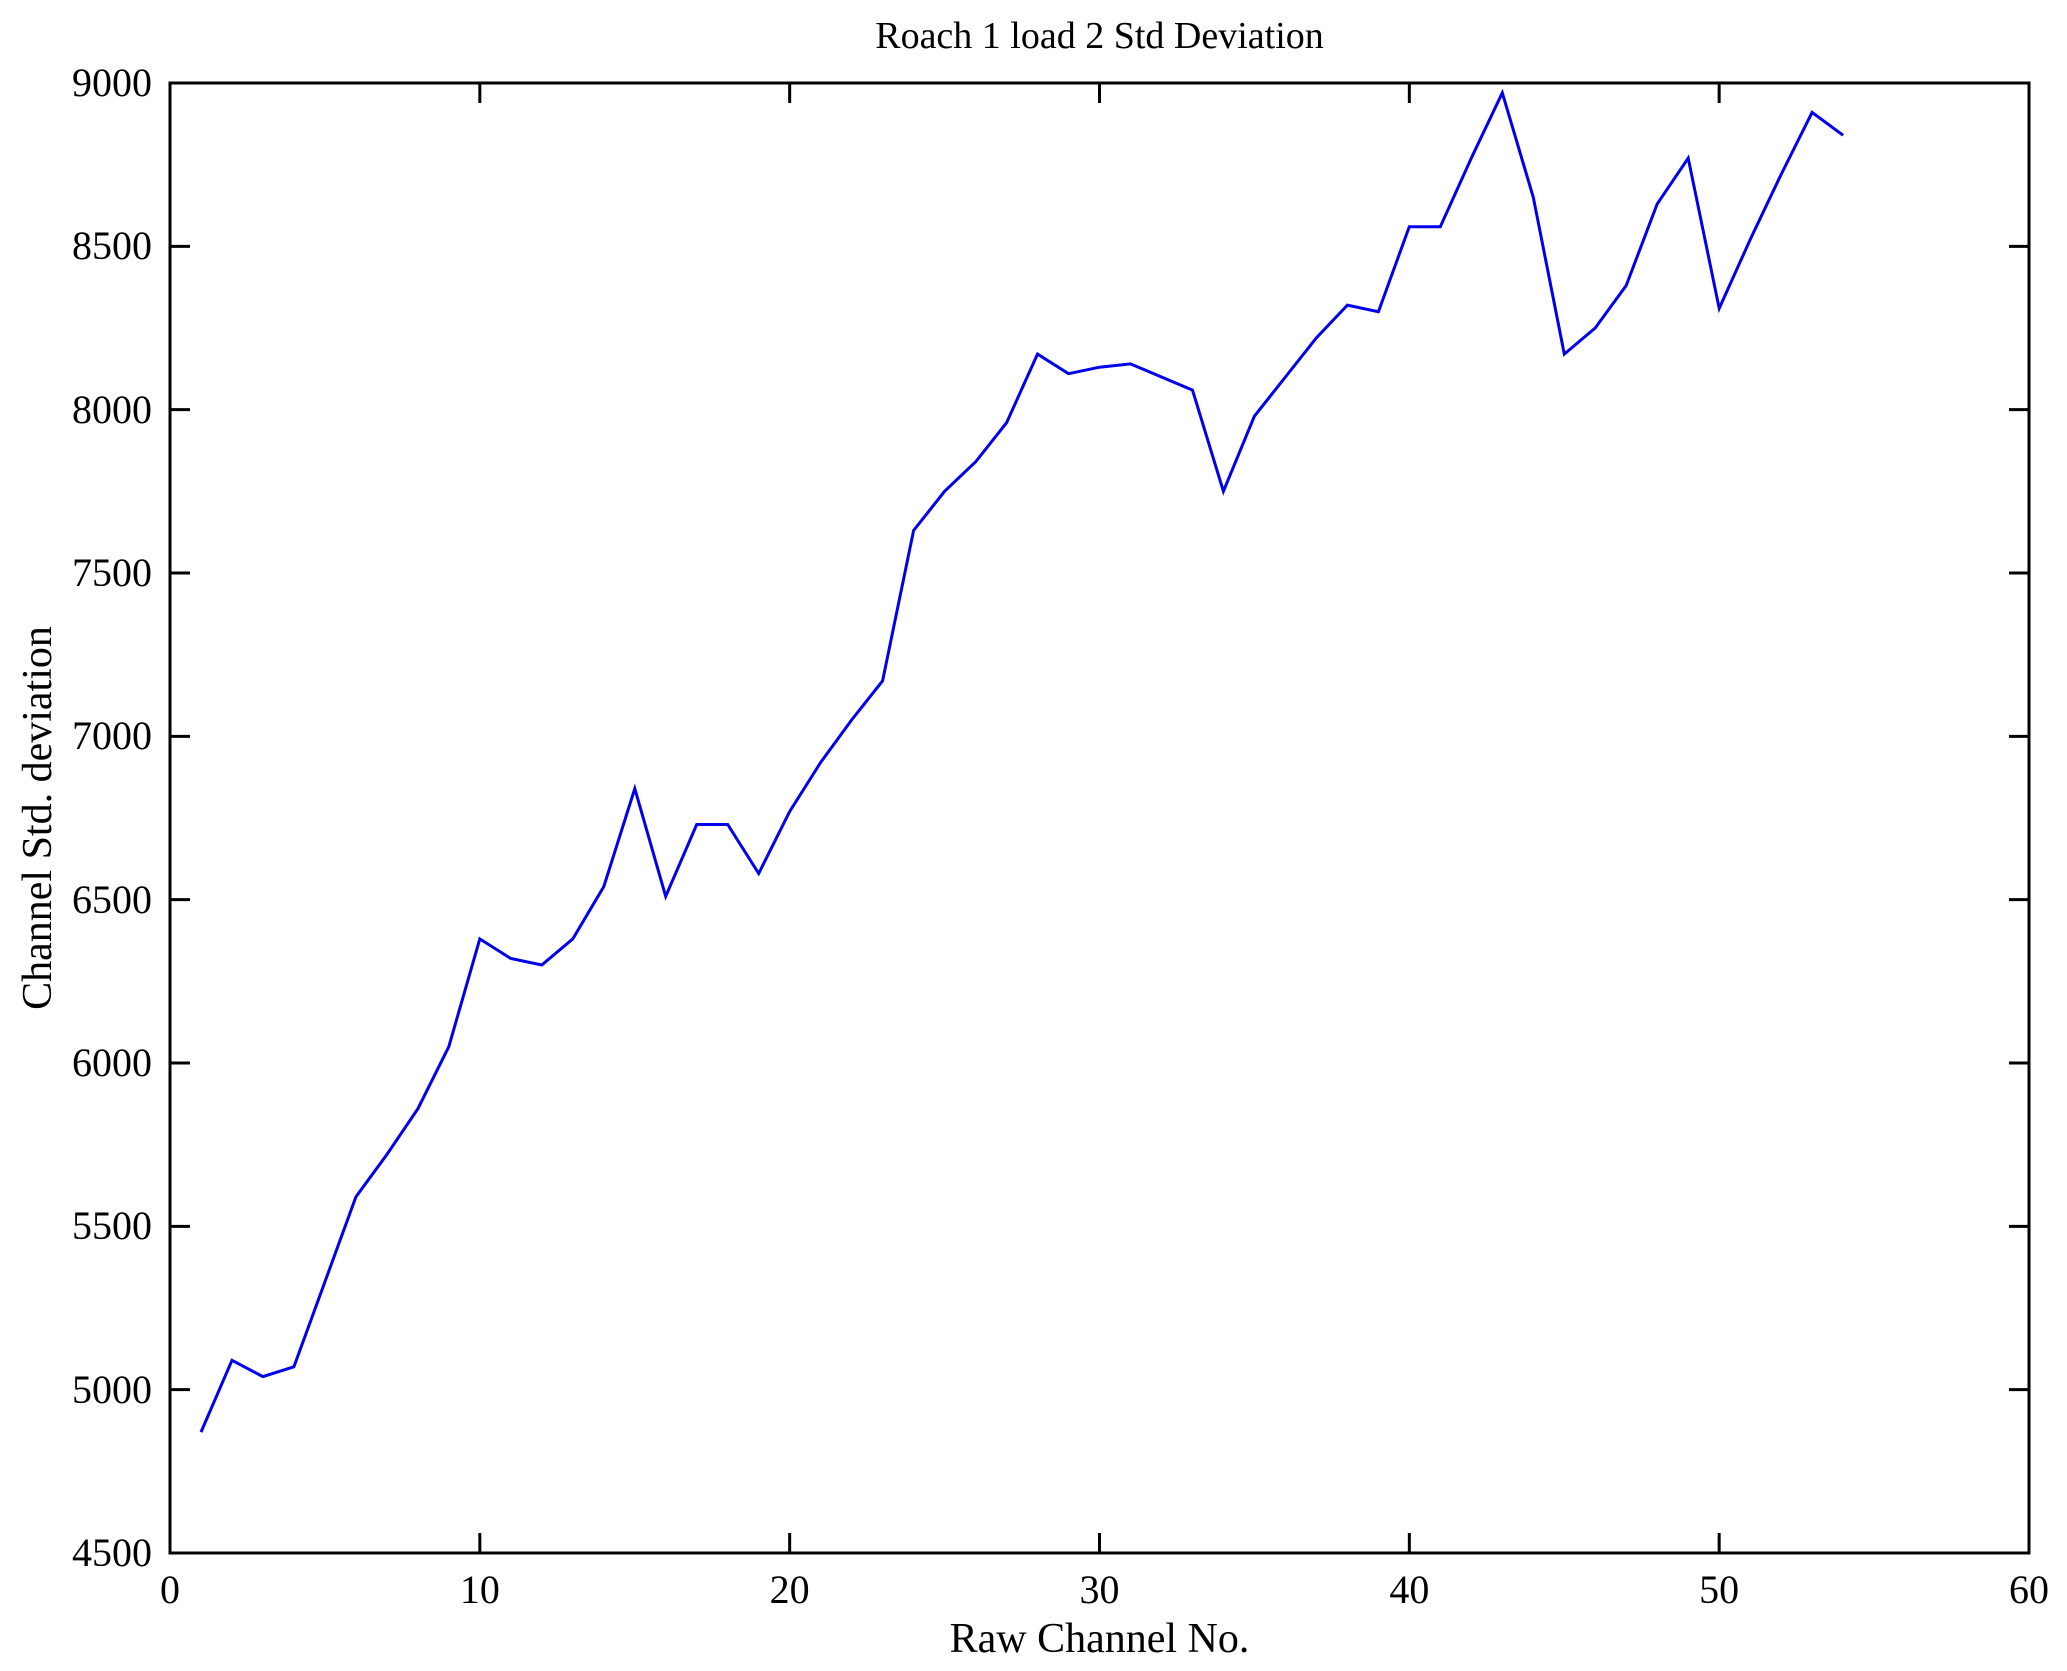  I want to click on x-tick-label: 20, so click(789, 1589).